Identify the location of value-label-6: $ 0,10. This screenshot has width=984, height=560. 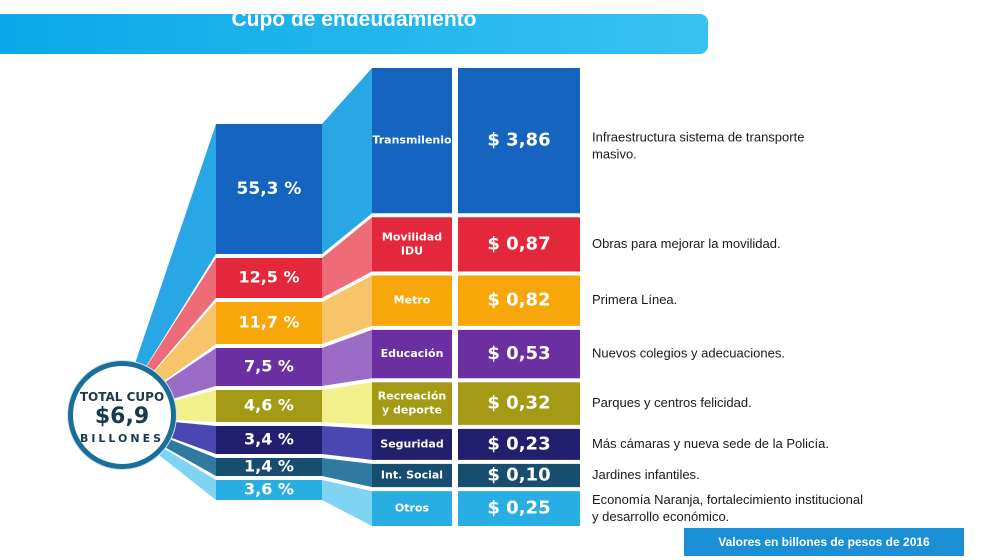
(518, 475).